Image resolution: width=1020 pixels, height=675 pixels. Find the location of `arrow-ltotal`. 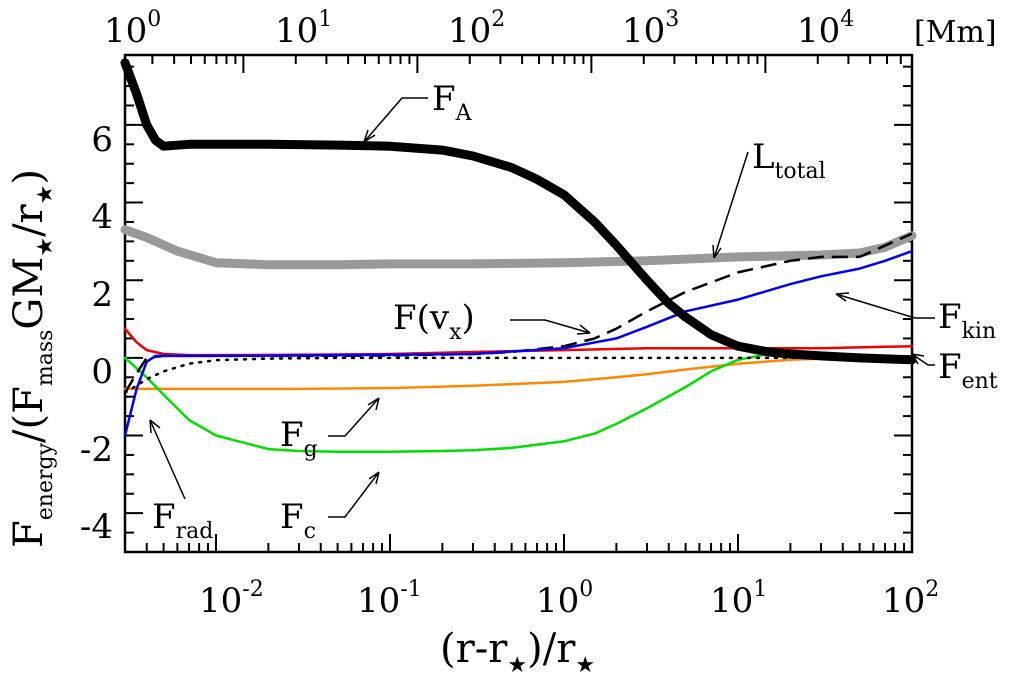

arrow-ltotal is located at coordinates (730, 205).